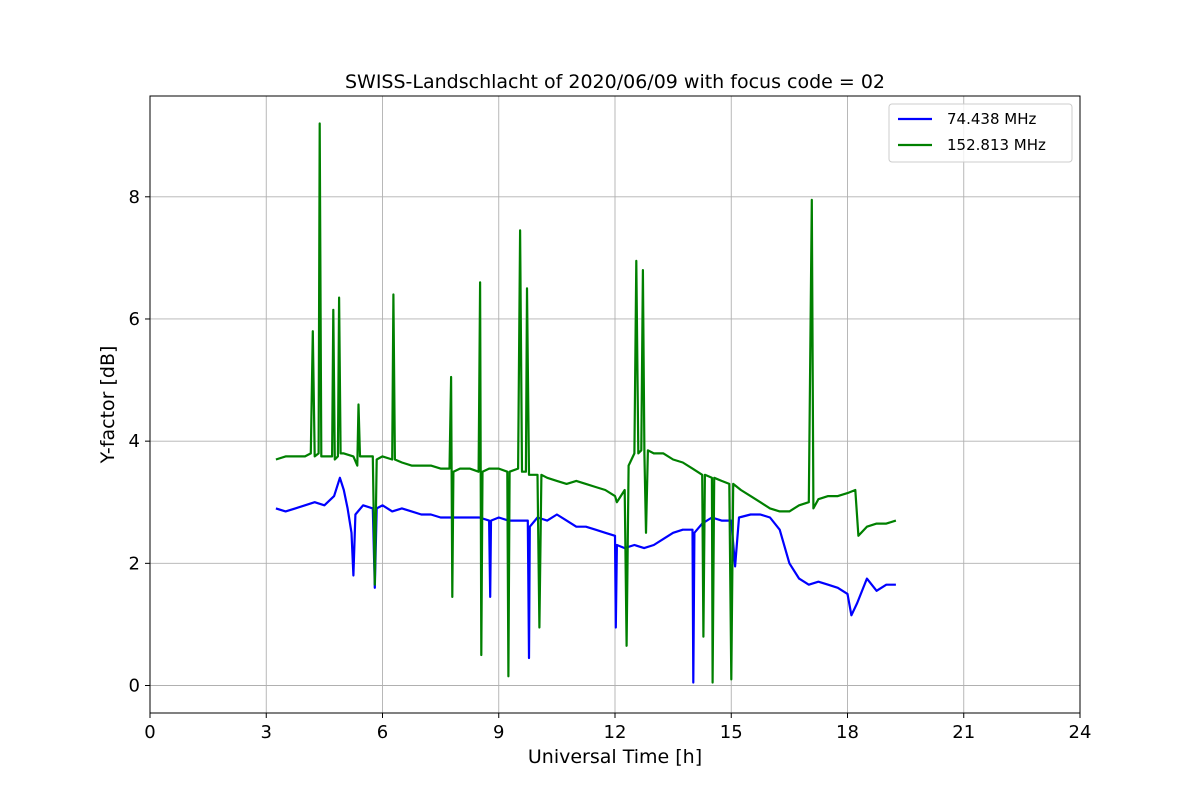  Describe the element at coordinates (108, 405) in the screenshot. I see `y-axis-label: Y-factor [dB]` at that location.